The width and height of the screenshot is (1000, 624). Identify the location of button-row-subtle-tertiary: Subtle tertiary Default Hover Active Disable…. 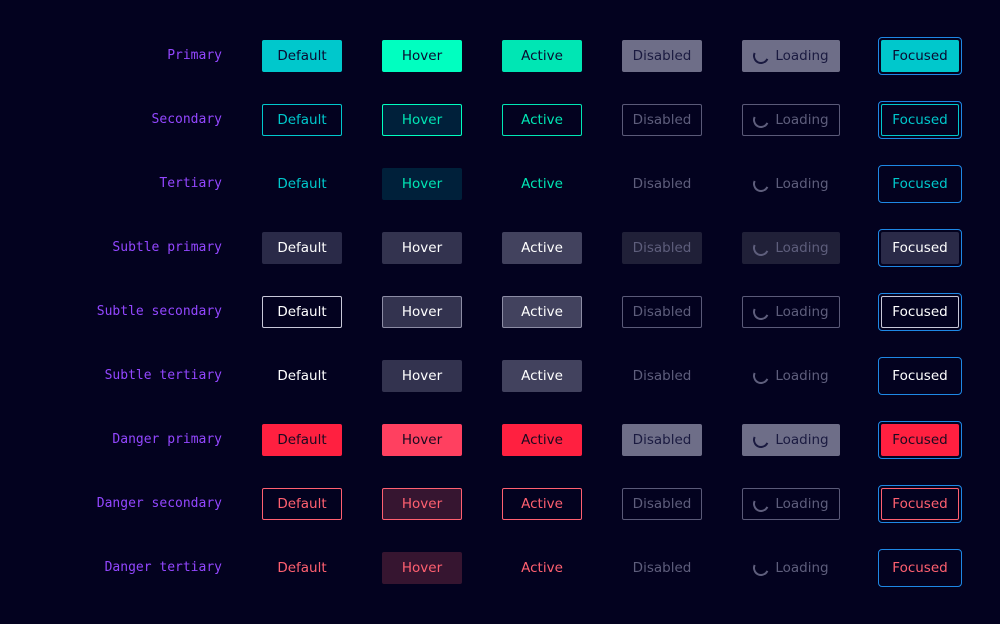
(500, 376).